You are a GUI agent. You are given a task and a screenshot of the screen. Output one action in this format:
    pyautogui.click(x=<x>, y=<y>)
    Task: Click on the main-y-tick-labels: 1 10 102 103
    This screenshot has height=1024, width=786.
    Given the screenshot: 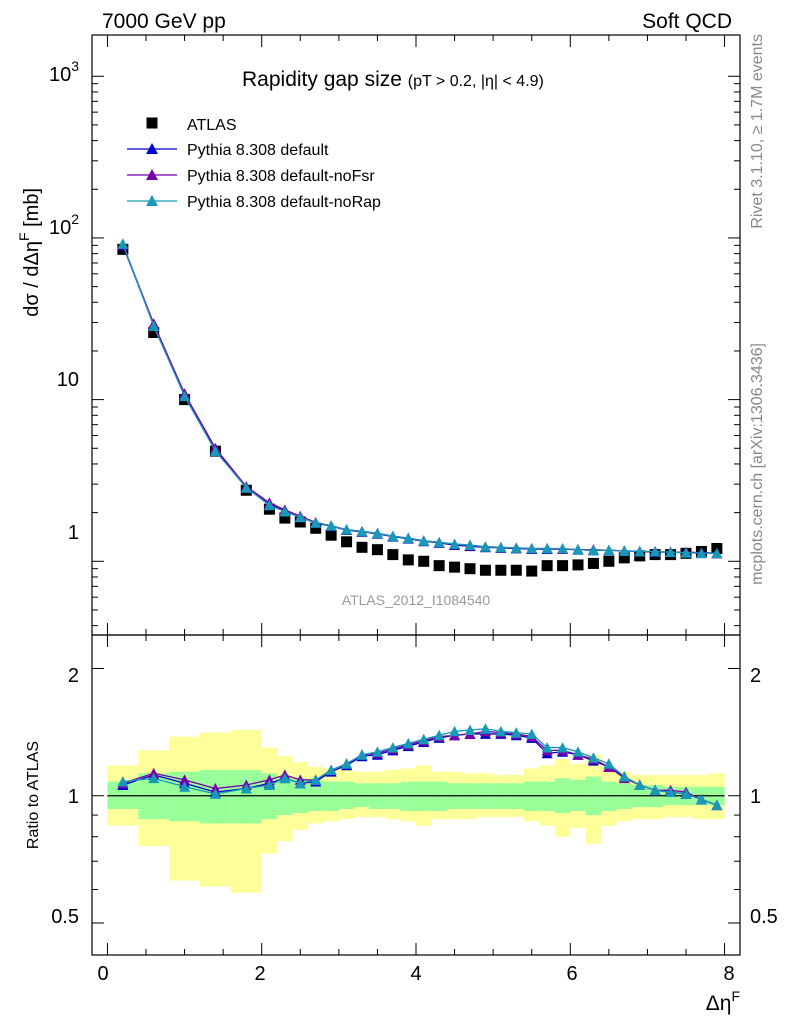 What is the action you would take?
    pyautogui.click(x=64, y=301)
    